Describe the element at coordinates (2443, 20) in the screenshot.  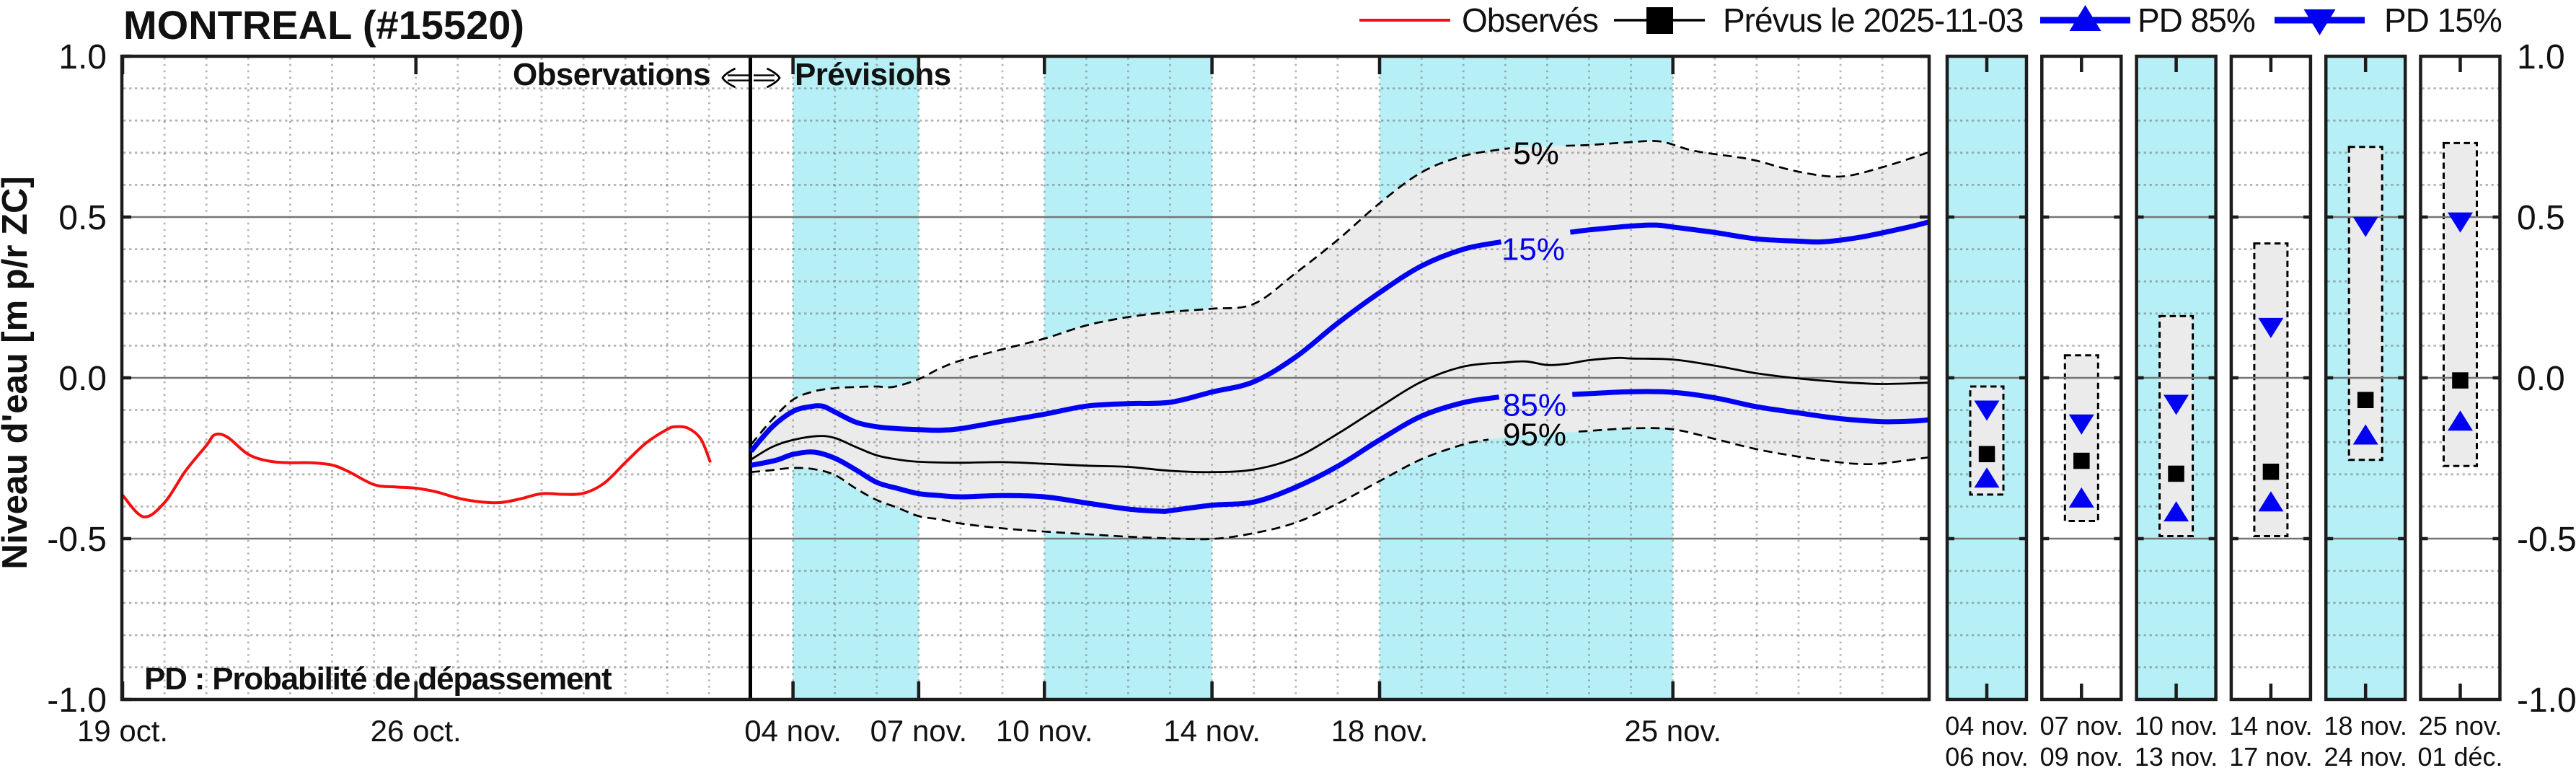
I see `svg-text: PD 15%` at that location.